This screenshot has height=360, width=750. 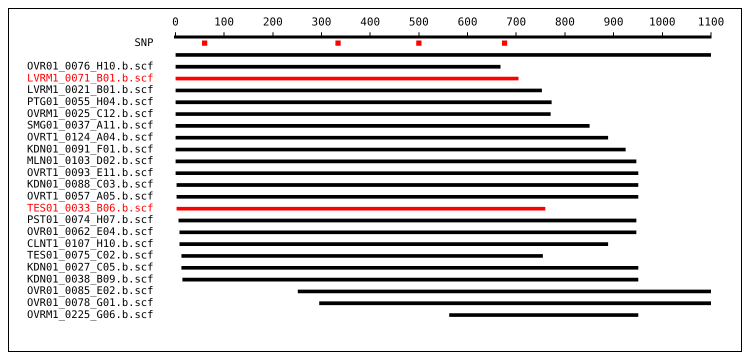 I want to click on y-tick-label: OVRT1_0093_E11.b.scf, so click(x=90, y=172).